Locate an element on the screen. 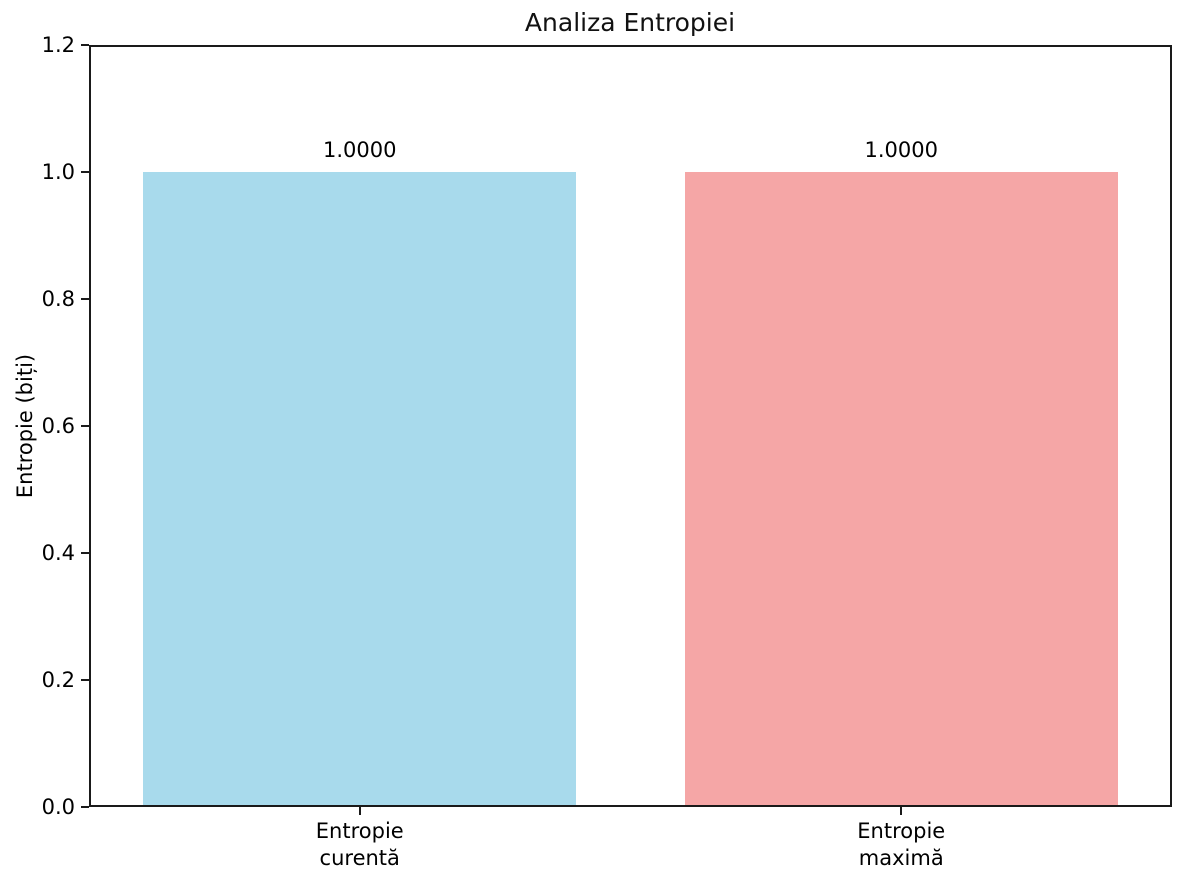  y-tick-label: 0.0 is located at coordinates (58, 807).